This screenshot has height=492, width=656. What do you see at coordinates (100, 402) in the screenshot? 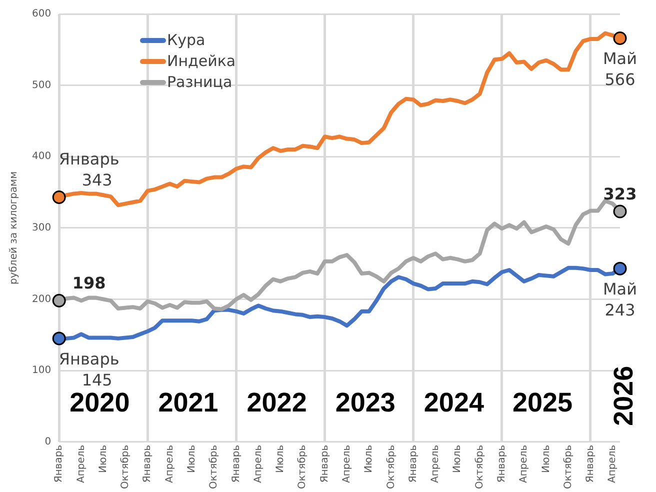
I see `annotation: 2020` at bounding box center [100, 402].